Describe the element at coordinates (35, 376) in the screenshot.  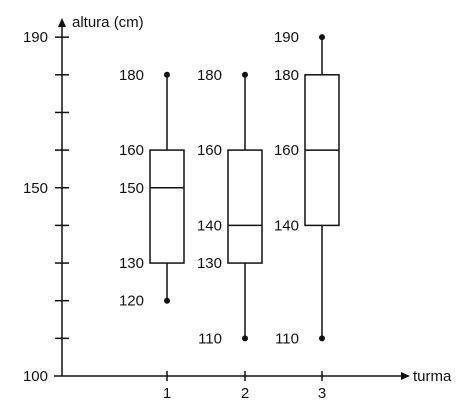
I see `y-tick-label: 100` at that location.